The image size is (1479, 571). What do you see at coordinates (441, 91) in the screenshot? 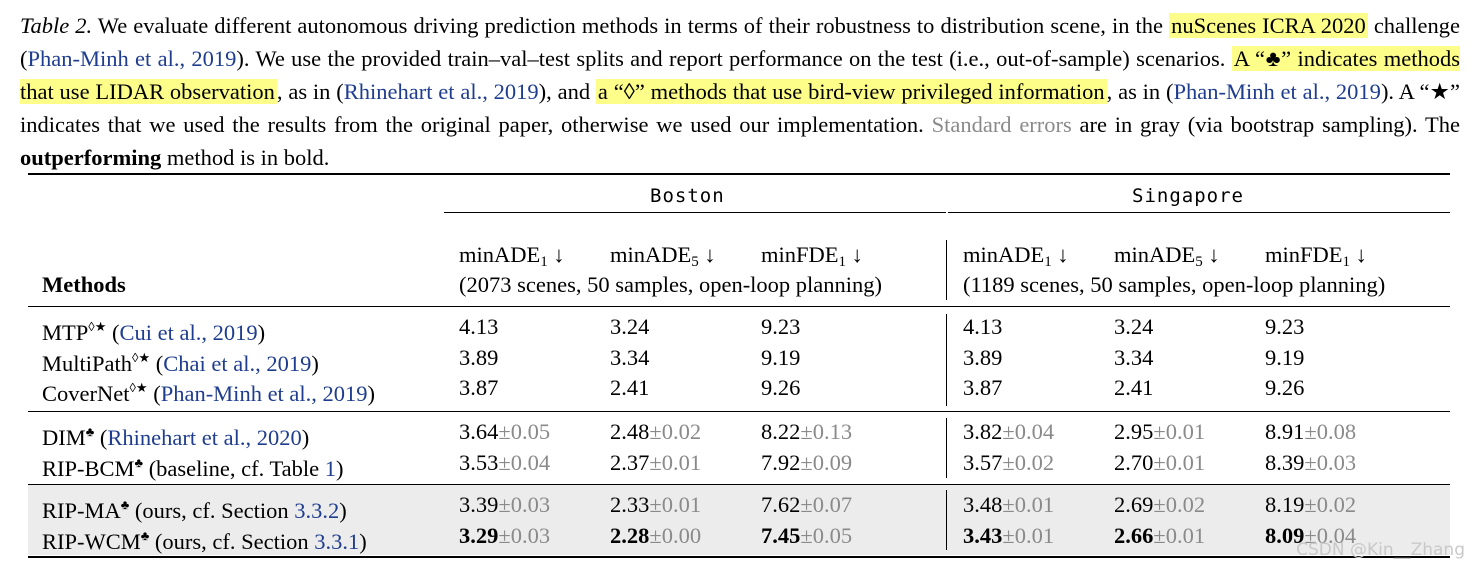
I see `citation-link: Rhinehart et al., 2019` at bounding box center [441, 91].